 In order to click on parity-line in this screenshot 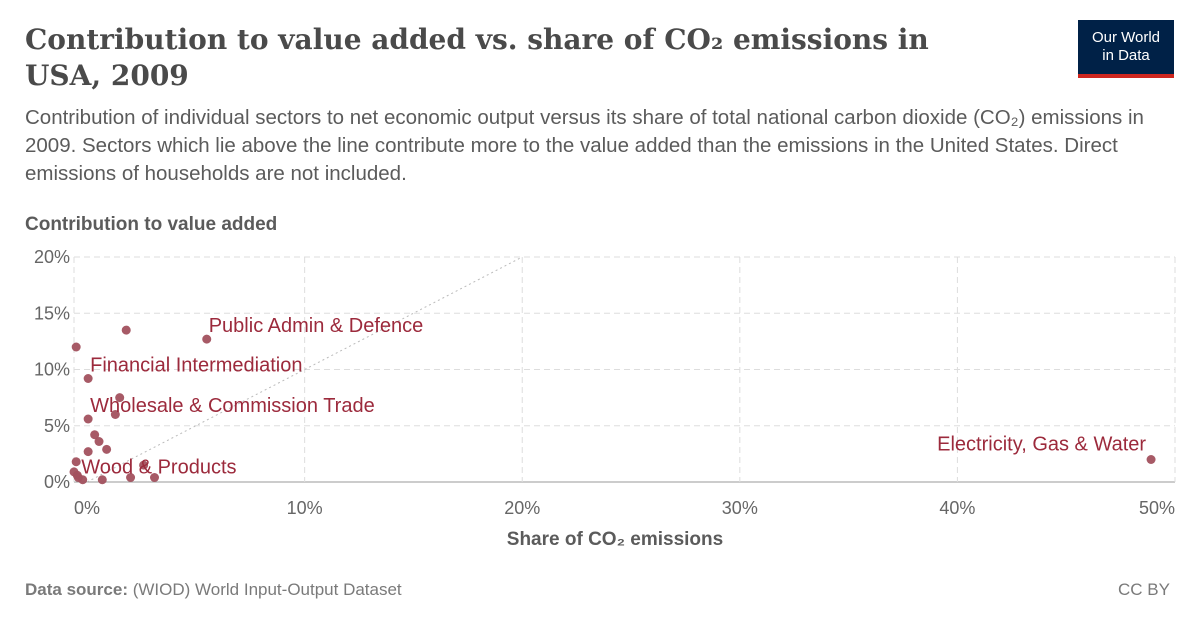, I will do `click(304, 369)`.